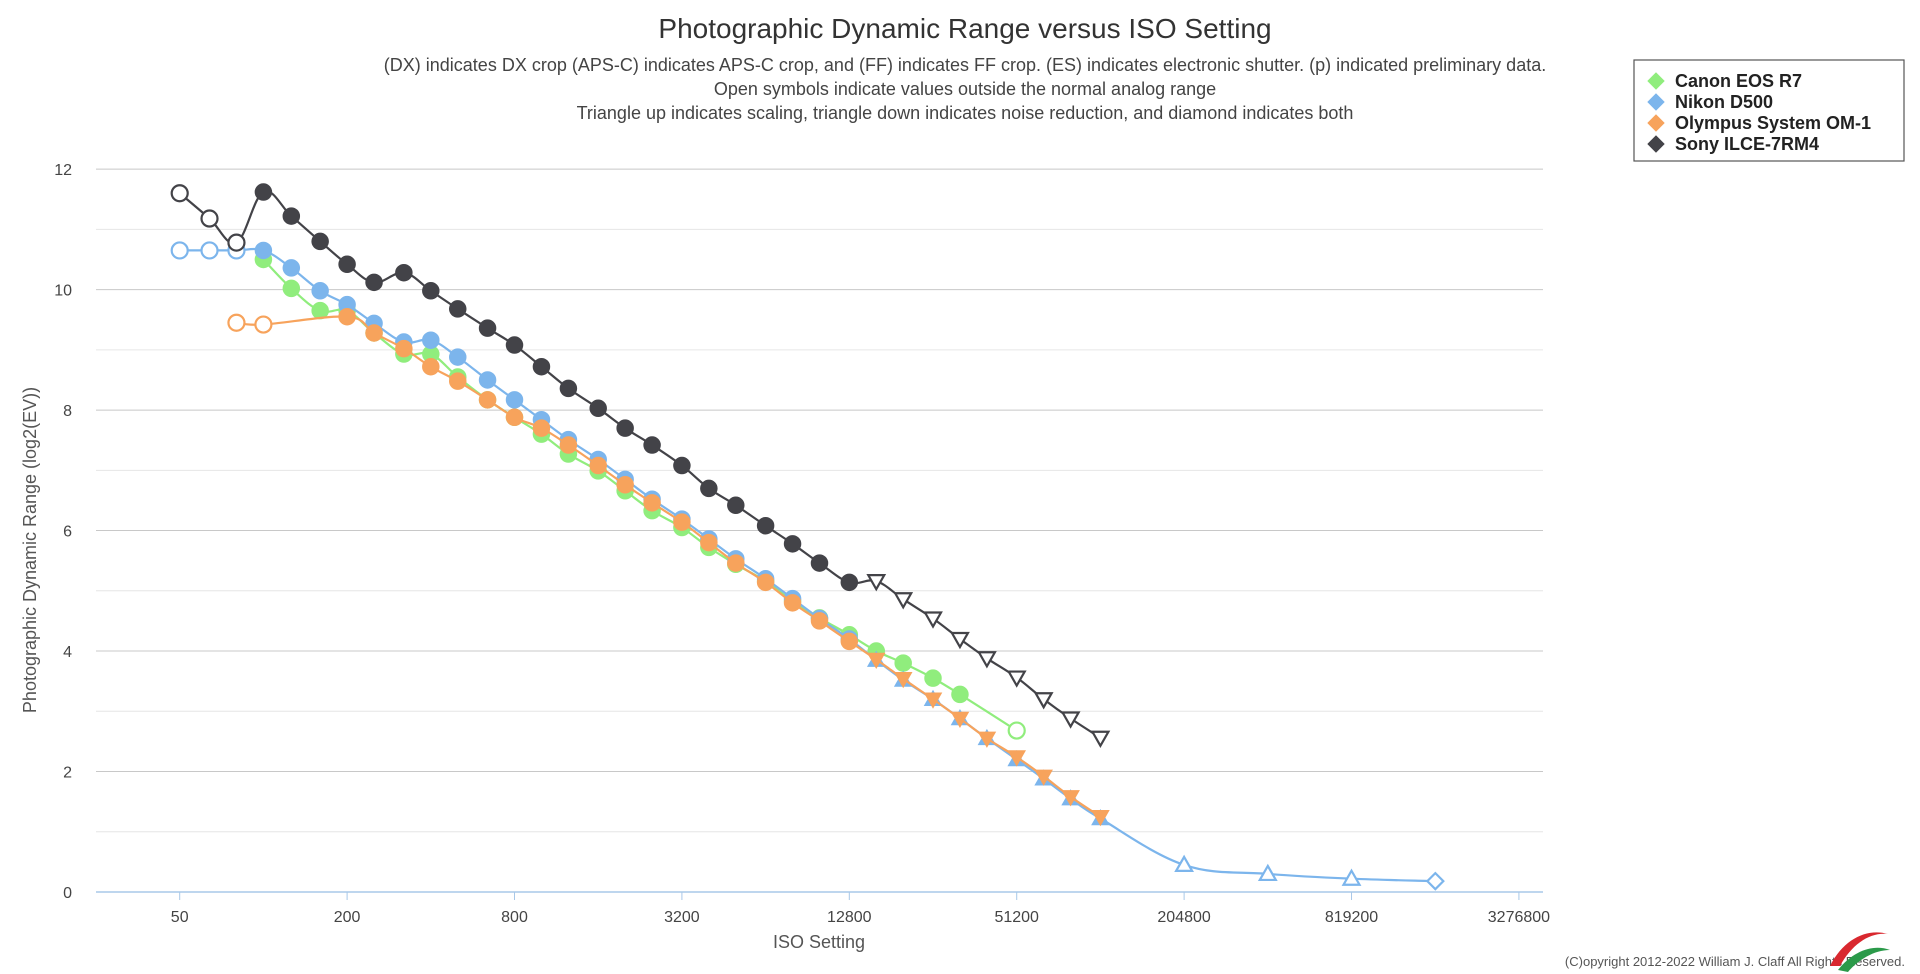 This screenshot has height=974, width=1920. What do you see at coordinates (1519, 917) in the screenshot?
I see `x-tick-label-3276800: 3276800` at bounding box center [1519, 917].